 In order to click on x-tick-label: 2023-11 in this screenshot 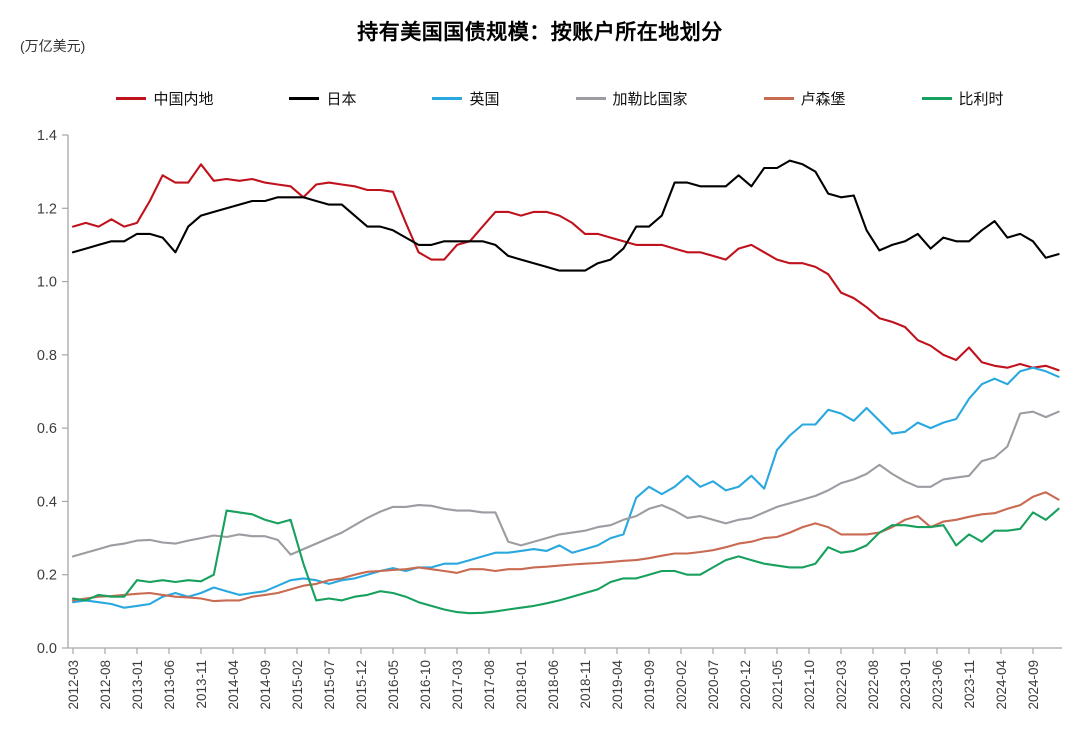, I will do `click(969, 684)`.